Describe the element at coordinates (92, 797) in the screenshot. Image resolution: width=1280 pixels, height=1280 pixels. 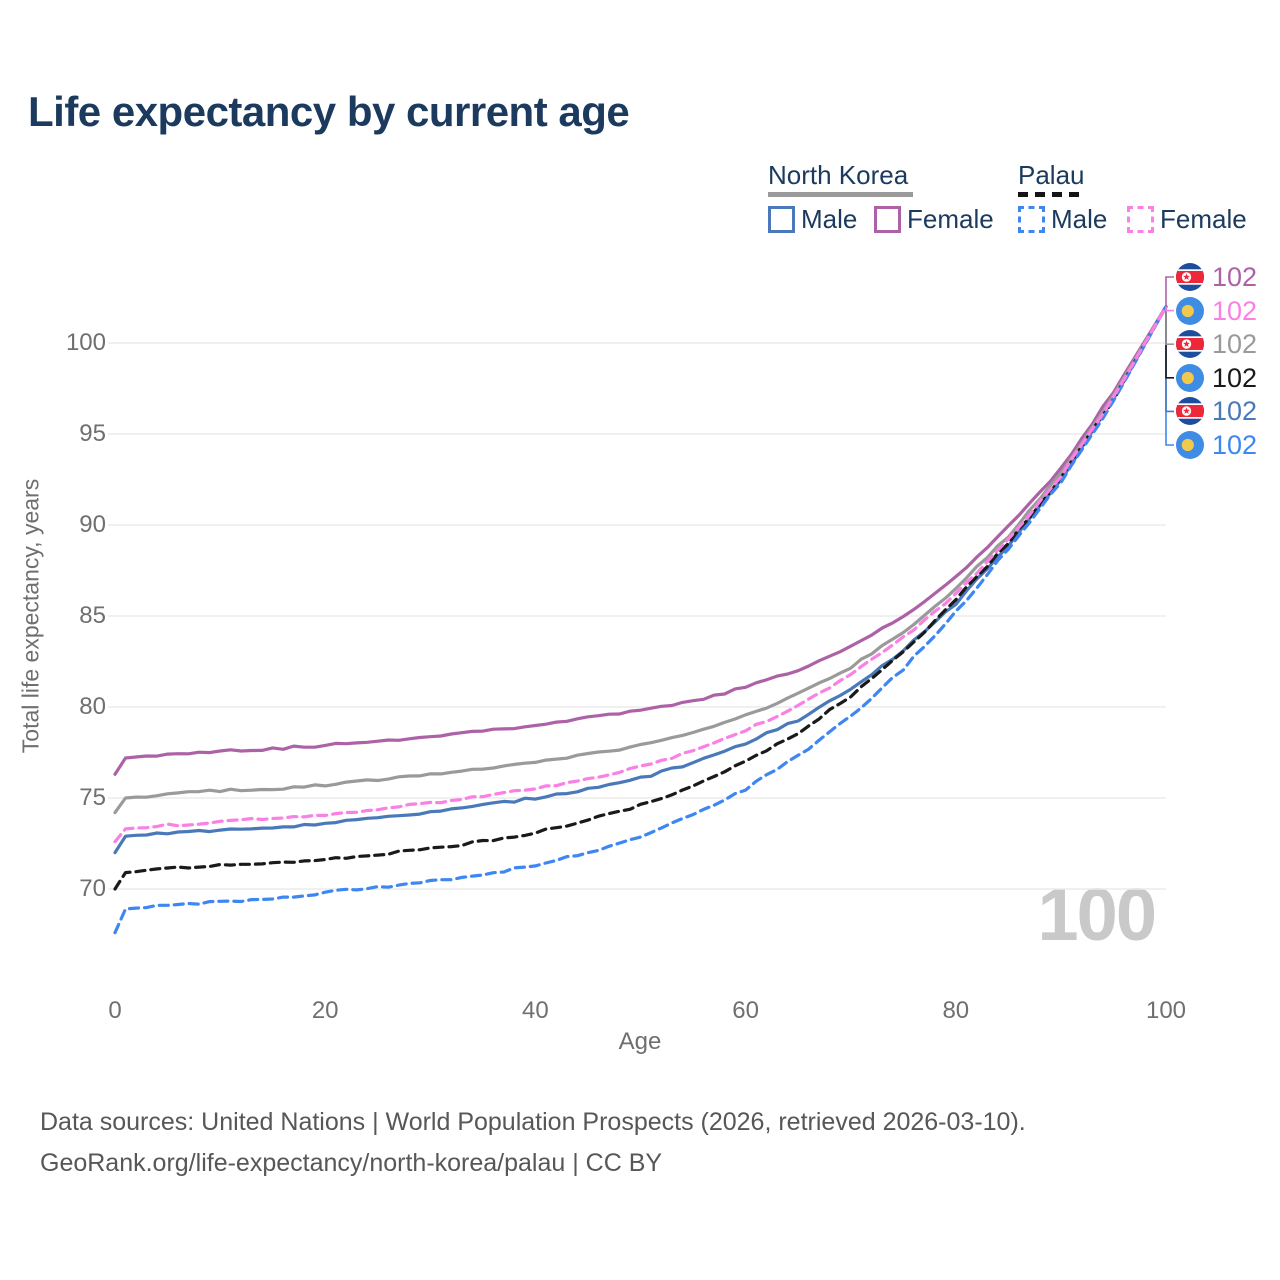
I see `y-tick-label-75: 75` at that location.